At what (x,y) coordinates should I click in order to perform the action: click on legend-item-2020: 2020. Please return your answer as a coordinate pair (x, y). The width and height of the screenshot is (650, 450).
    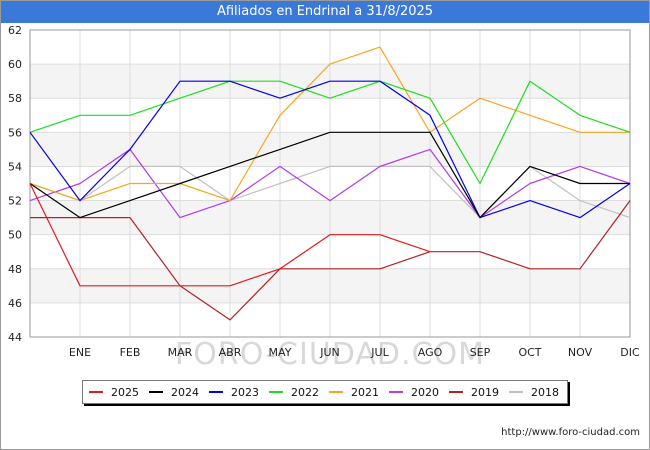
    Looking at the image, I should click on (414, 392).